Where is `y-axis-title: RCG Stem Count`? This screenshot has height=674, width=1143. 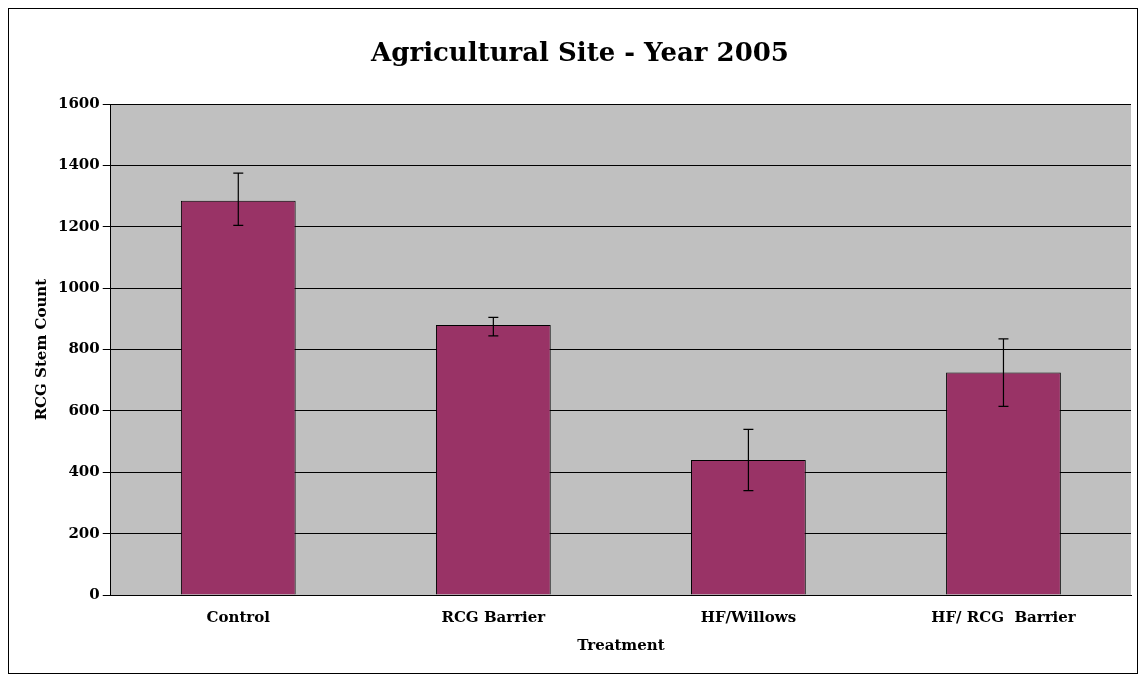
y-axis-title: RCG Stem Count is located at coordinates (40, 349).